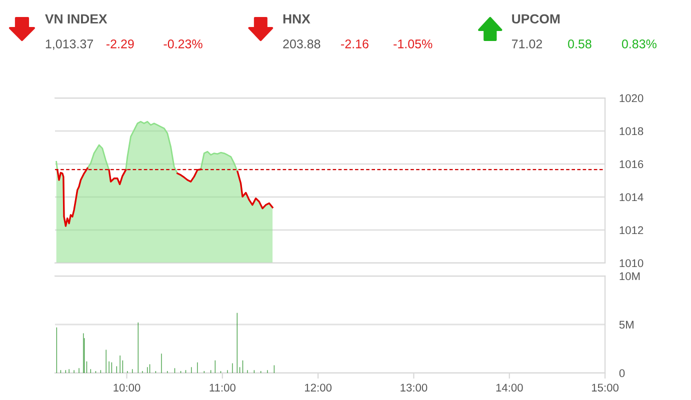  I want to click on y-tick-label: 1016, so click(632, 164).